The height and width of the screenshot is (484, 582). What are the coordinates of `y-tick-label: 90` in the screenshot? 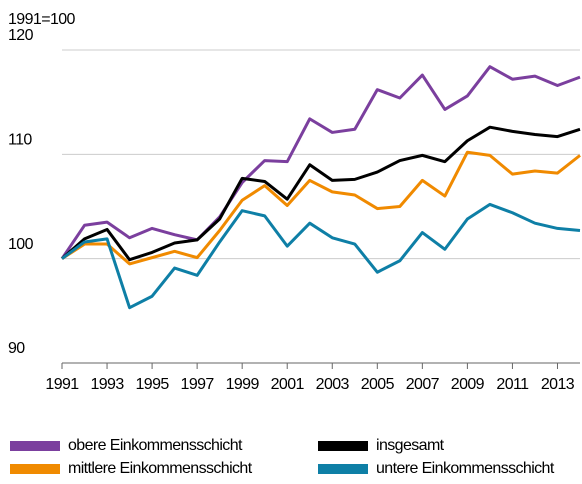 It's located at (16, 348).